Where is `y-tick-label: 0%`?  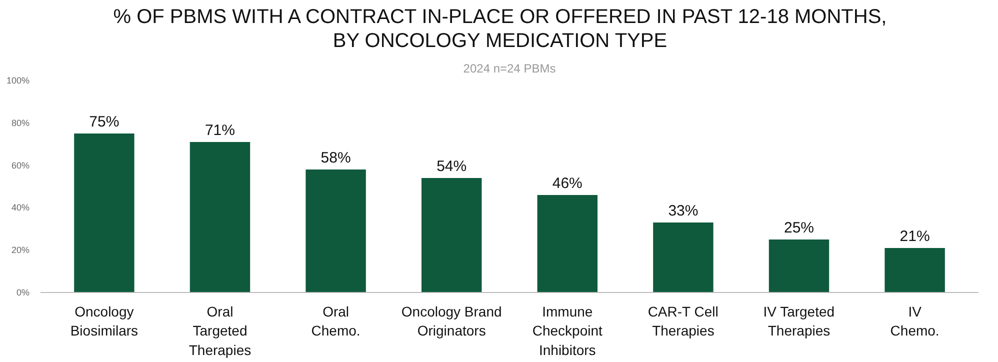 y-tick-label: 0% is located at coordinates (23, 293).